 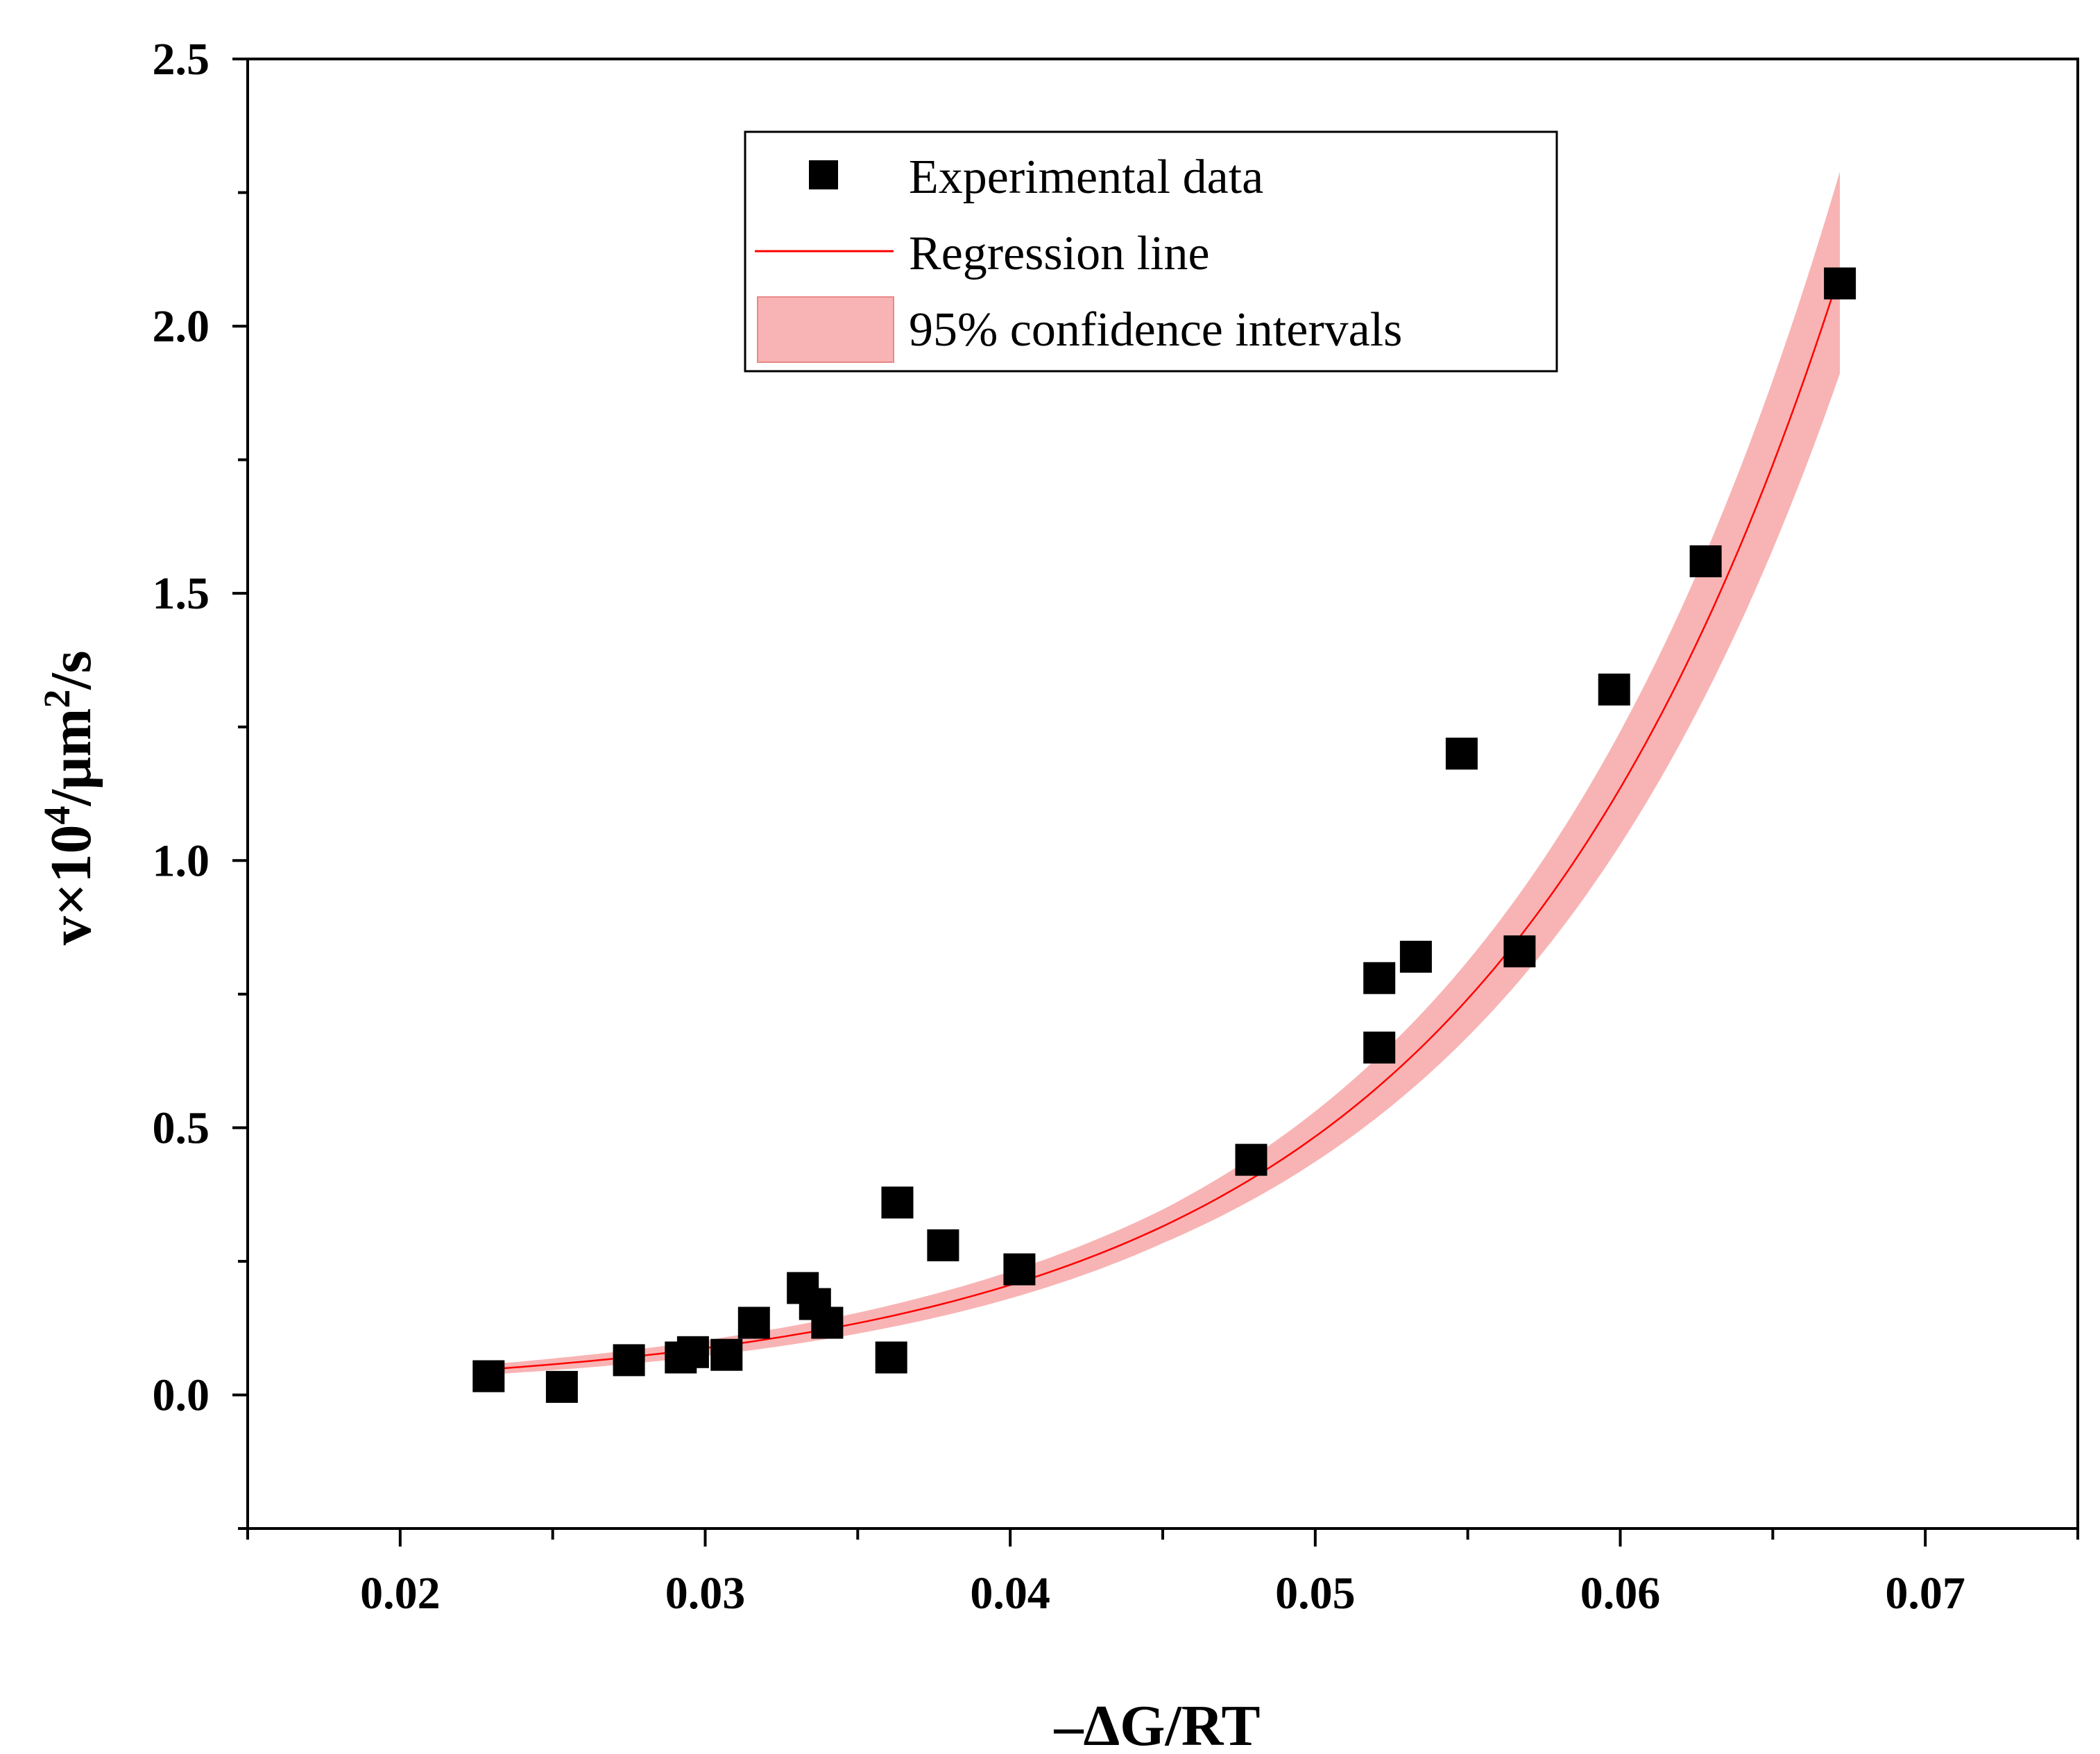 What do you see at coordinates (823, 174) in the screenshot?
I see `legend-marker-experimental` at bounding box center [823, 174].